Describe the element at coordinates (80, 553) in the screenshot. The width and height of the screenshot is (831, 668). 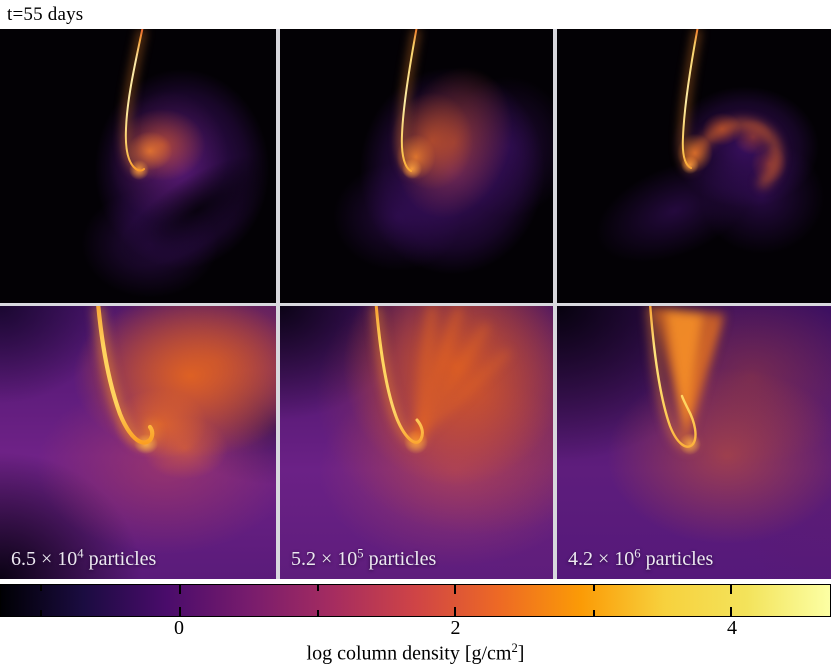
I see `label-exponent: 4` at that location.